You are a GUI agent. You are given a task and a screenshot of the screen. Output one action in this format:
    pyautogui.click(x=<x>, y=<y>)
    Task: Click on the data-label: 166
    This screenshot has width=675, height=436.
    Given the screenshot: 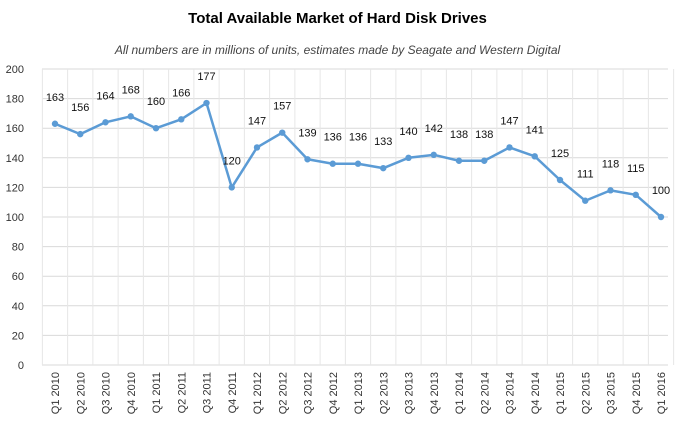 What is the action you would take?
    pyautogui.click(x=181, y=93)
    